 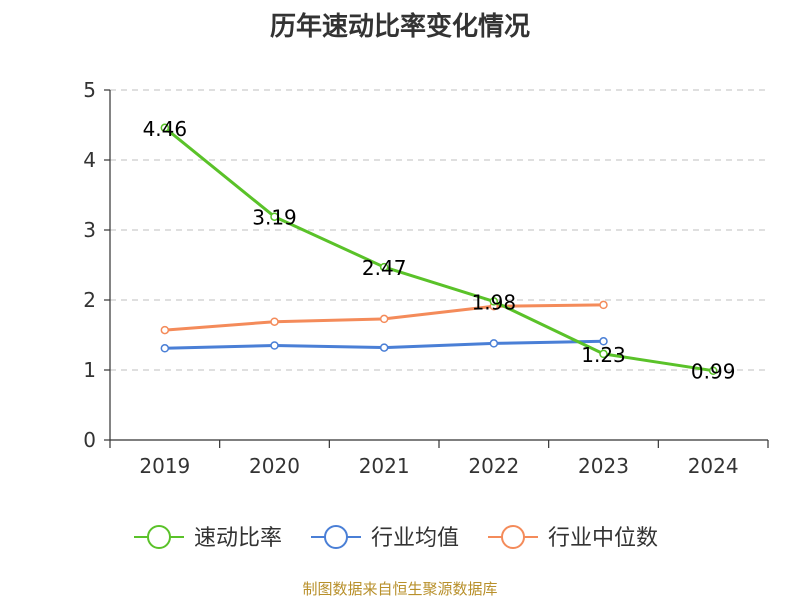 What do you see at coordinates (399, 27) in the screenshot?
I see `chart-title: 历年速动比率变化情况` at bounding box center [399, 27].